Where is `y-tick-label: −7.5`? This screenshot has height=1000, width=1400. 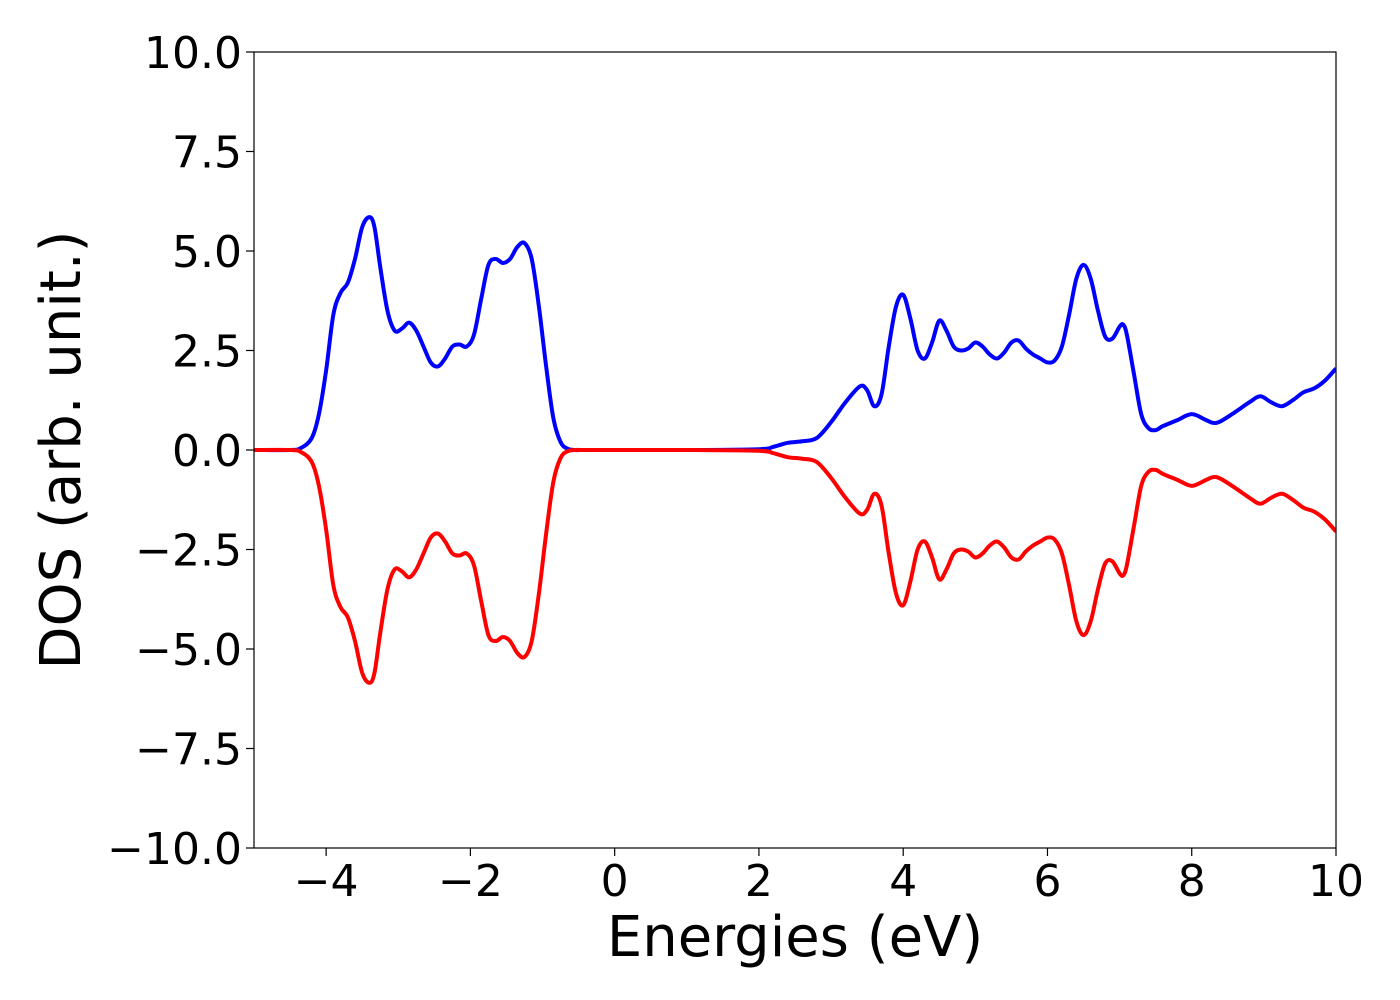
y-tick-label: −7.5 is located at coordinates (188, 750).